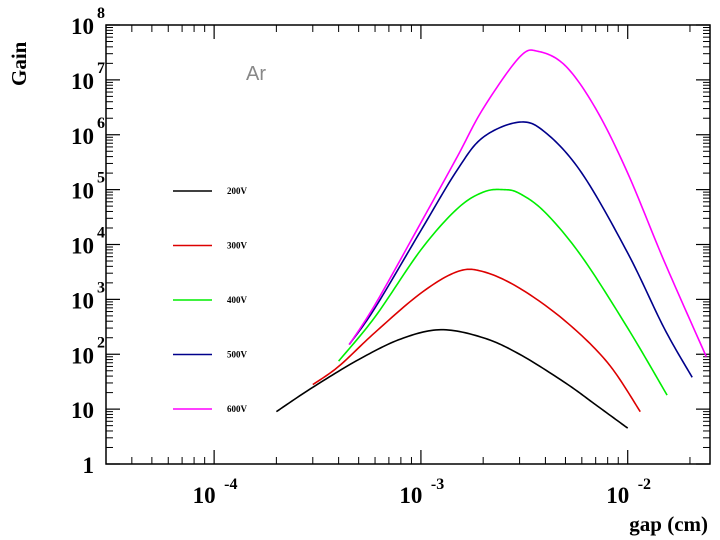  What do you see at coordinates (101, 287) in the screenshot?
I see `y-tick-exponent: 3` at bounding box center [101, 287].